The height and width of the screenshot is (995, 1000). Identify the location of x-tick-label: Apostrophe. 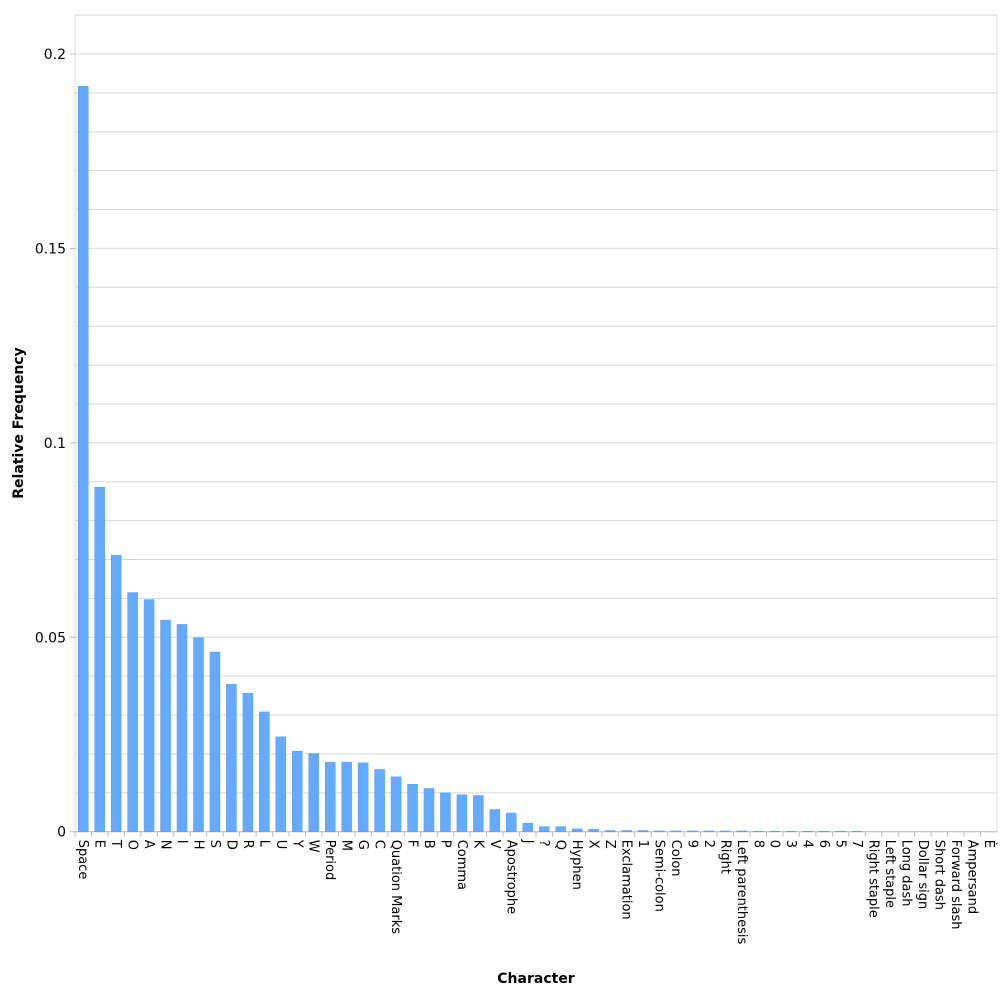
(510, 877).